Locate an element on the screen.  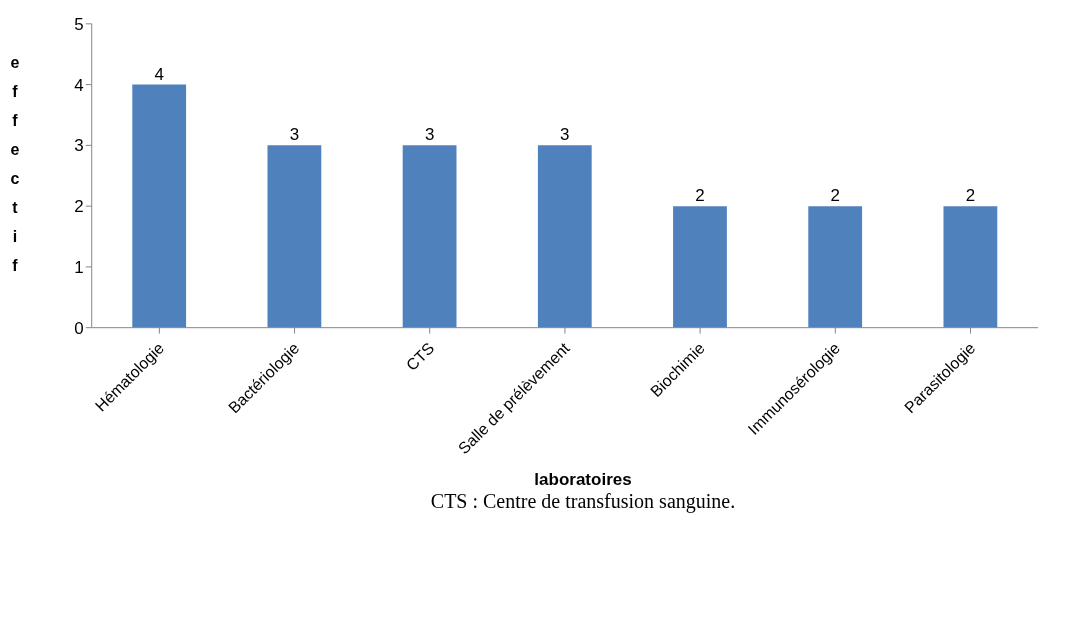
text: CTS : Centre de transfusion sanguine. is located at coordinates (583, 501).